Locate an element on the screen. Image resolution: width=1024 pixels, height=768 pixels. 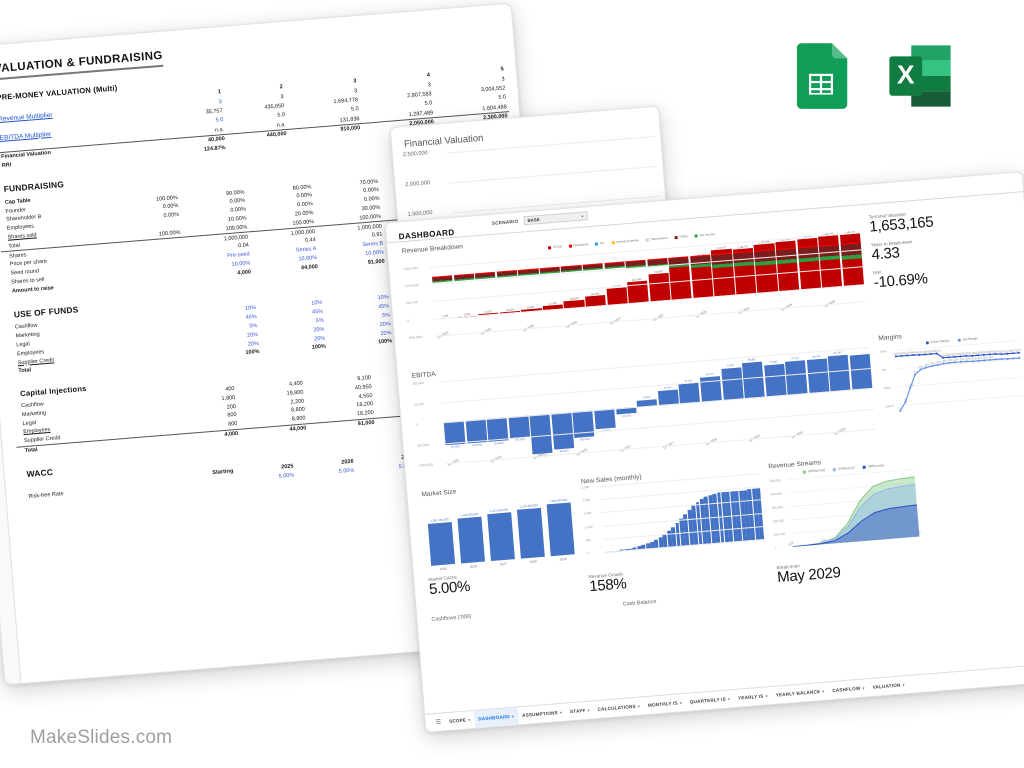
svg-text: 17% is located at coordinates (1002, 351).